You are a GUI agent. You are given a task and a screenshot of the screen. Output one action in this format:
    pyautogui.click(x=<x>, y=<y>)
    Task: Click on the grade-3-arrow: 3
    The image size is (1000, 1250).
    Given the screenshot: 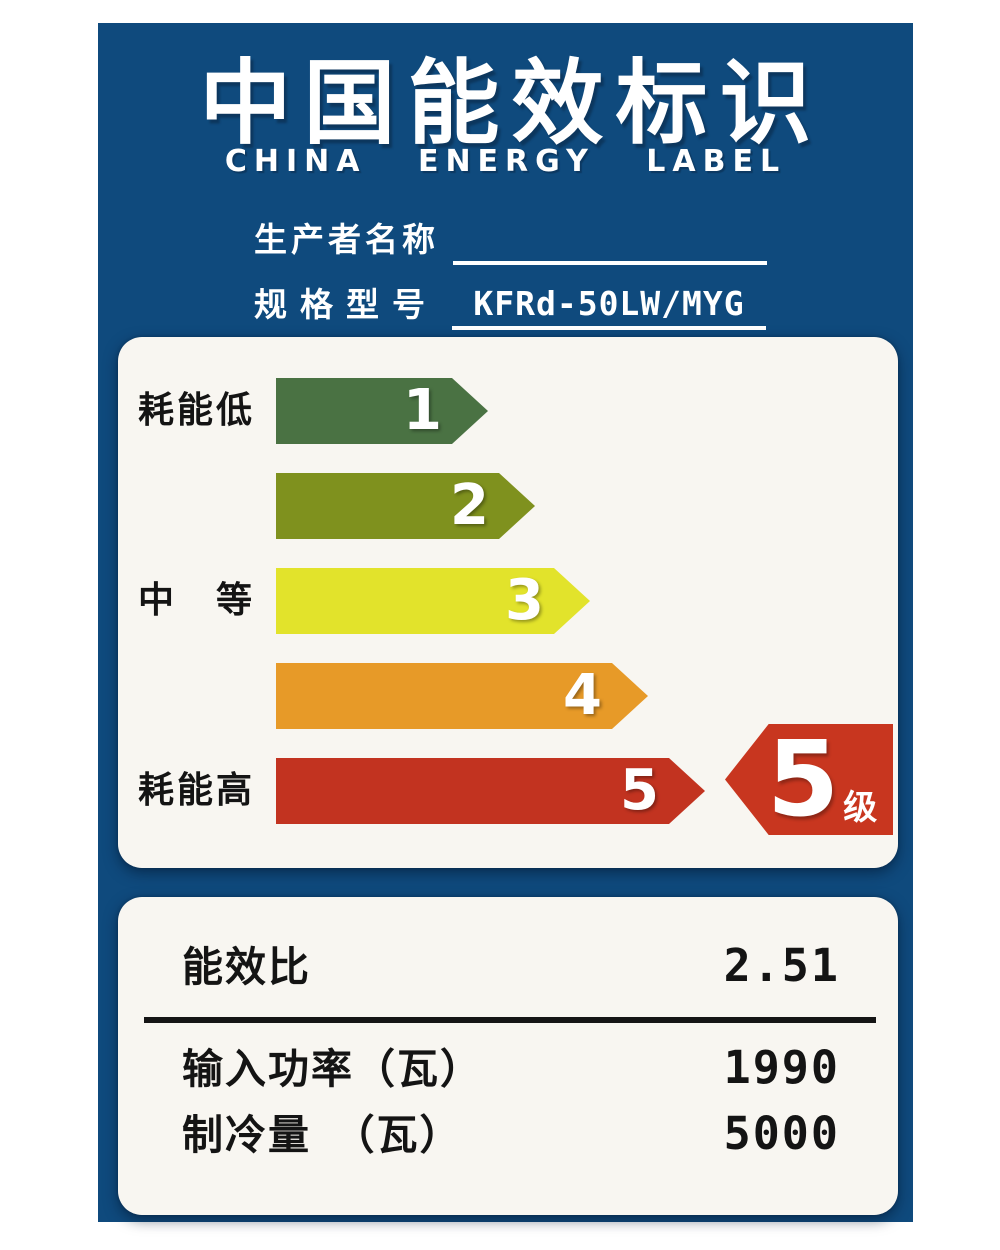 What is the action you would take?
    pyautogui.click(x=433, y=601)
    